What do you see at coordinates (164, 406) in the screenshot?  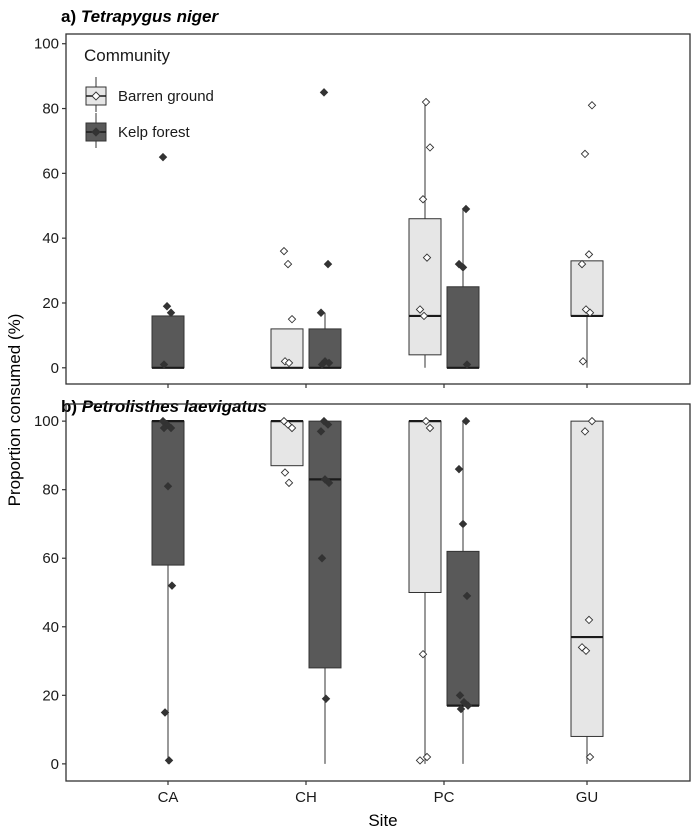 I see `panel-b-title: b) Petrolisthes laevigatus` at bounding box center [164, 406].